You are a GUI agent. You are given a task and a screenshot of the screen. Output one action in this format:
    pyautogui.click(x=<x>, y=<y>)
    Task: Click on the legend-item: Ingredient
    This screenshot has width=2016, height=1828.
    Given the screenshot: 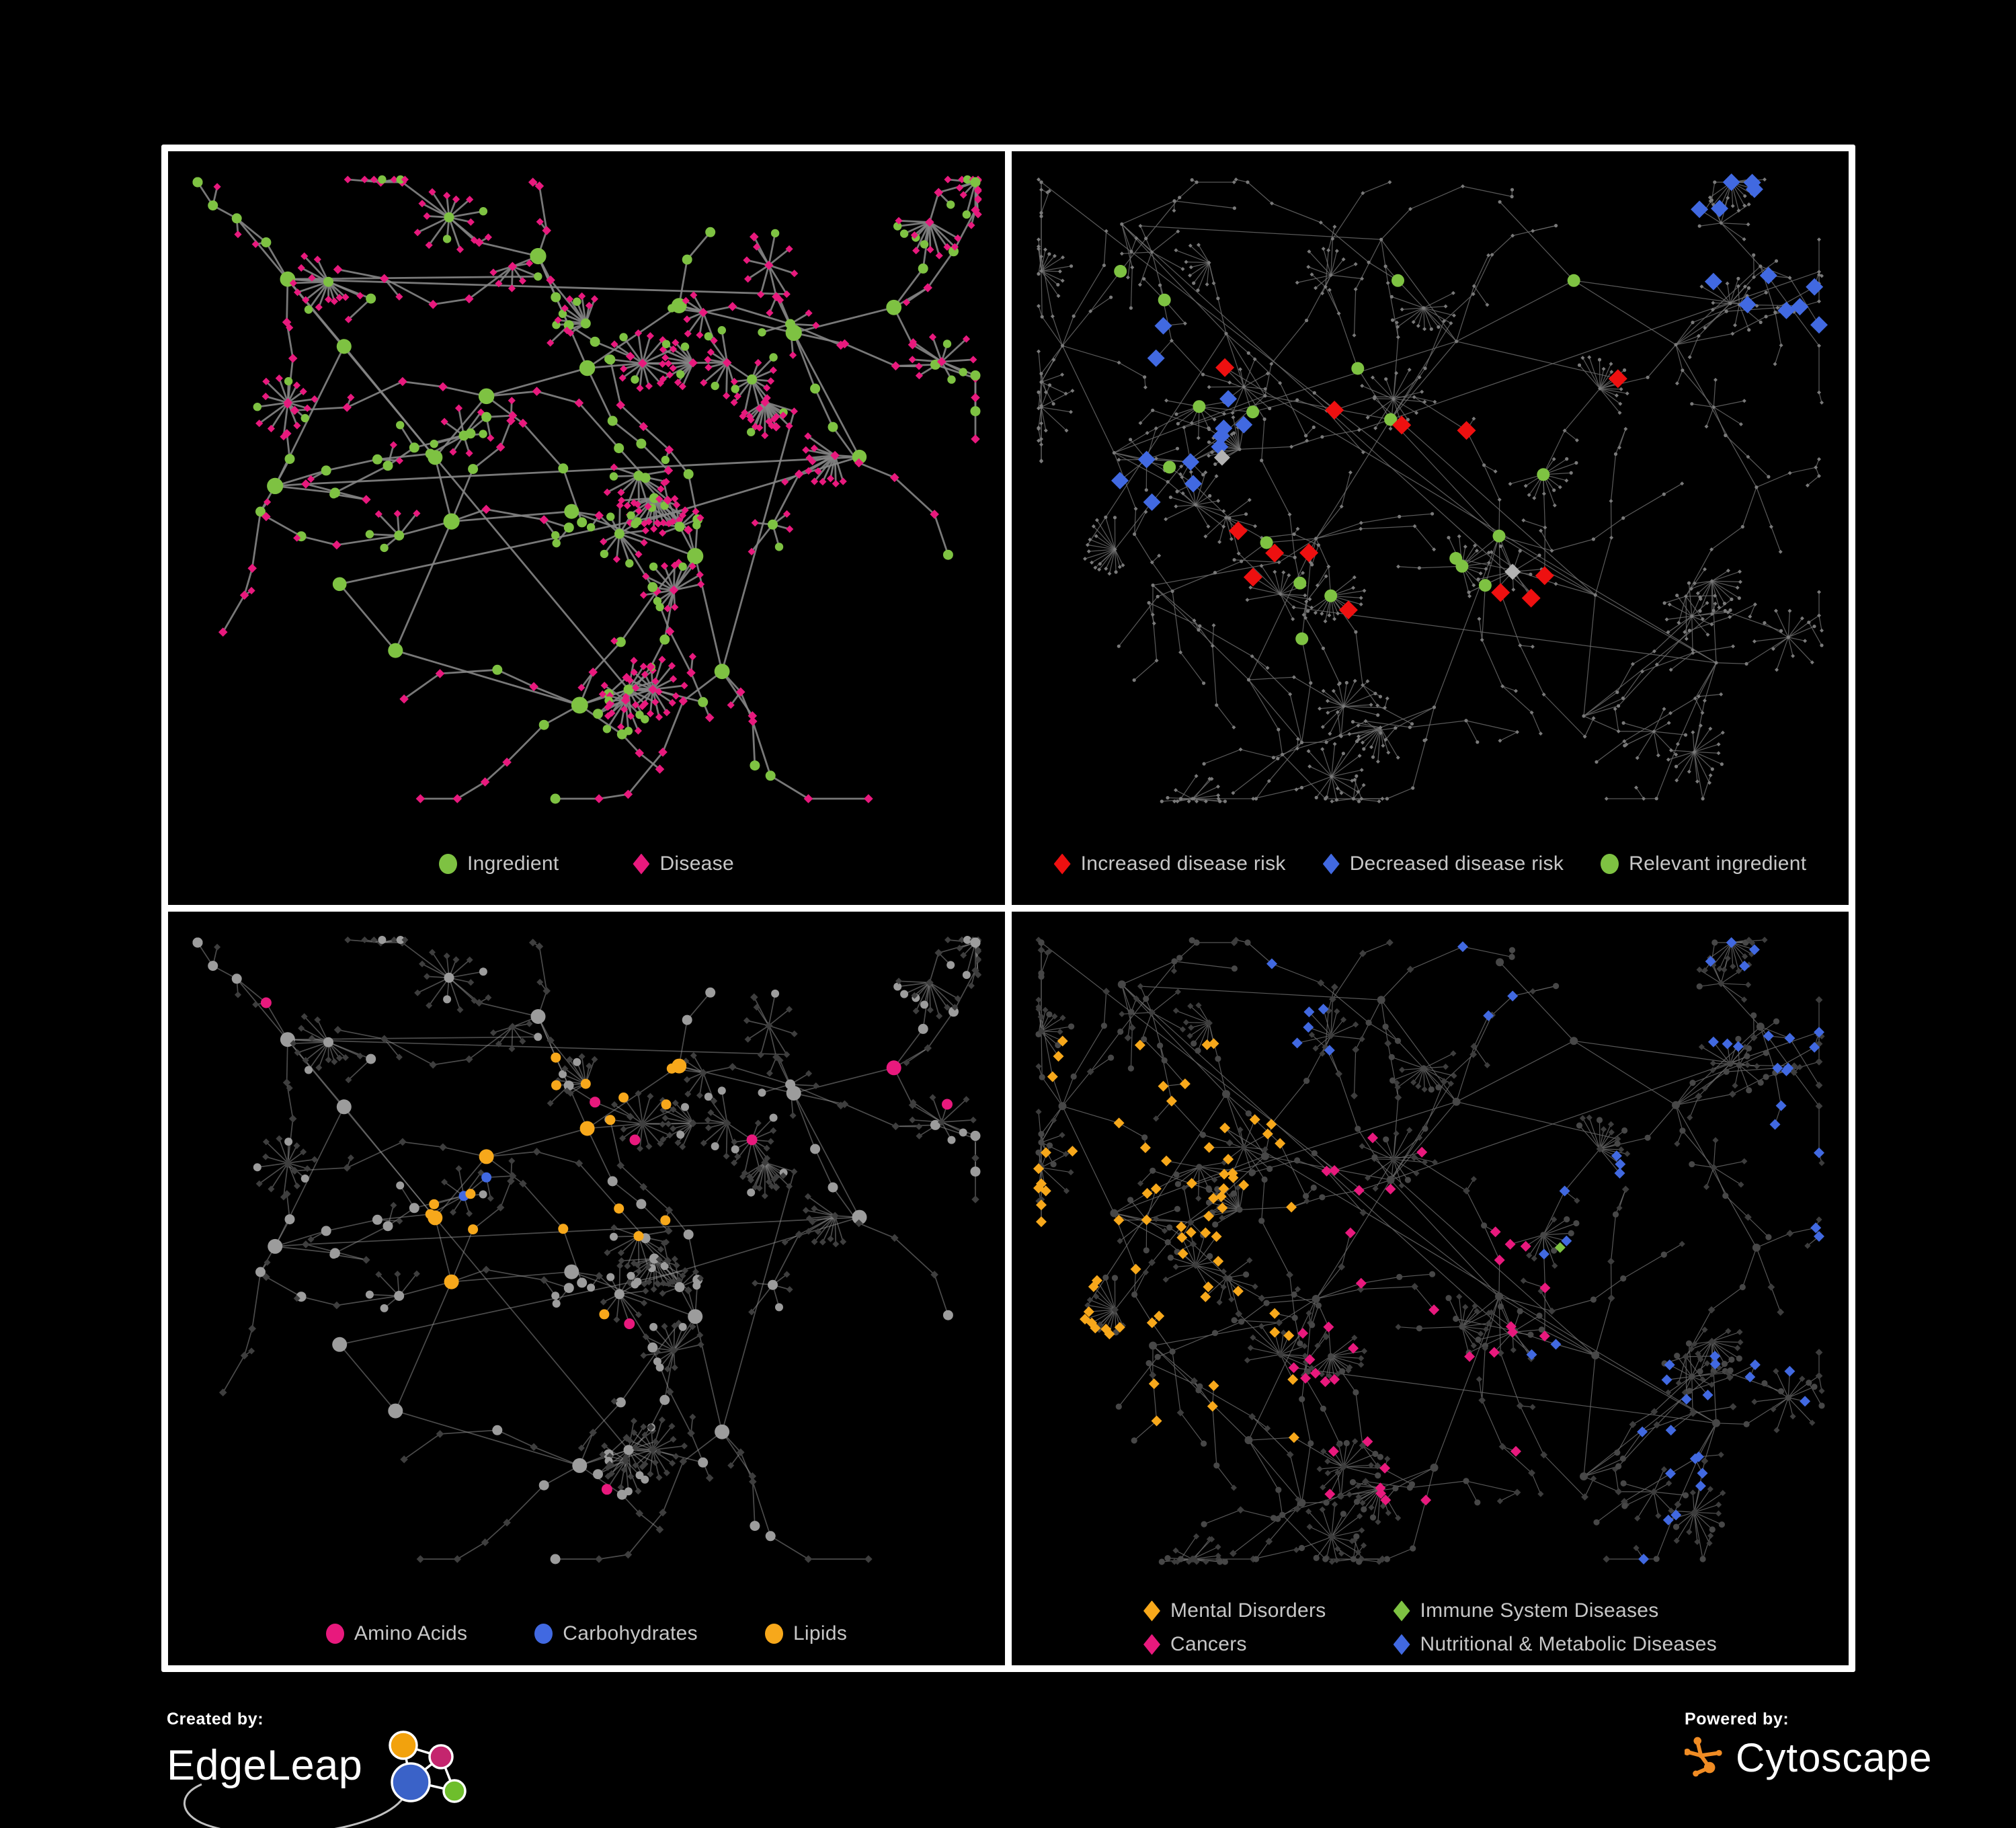 What is the action you would take?
    pyautogui.click(x=499, y=863)
    